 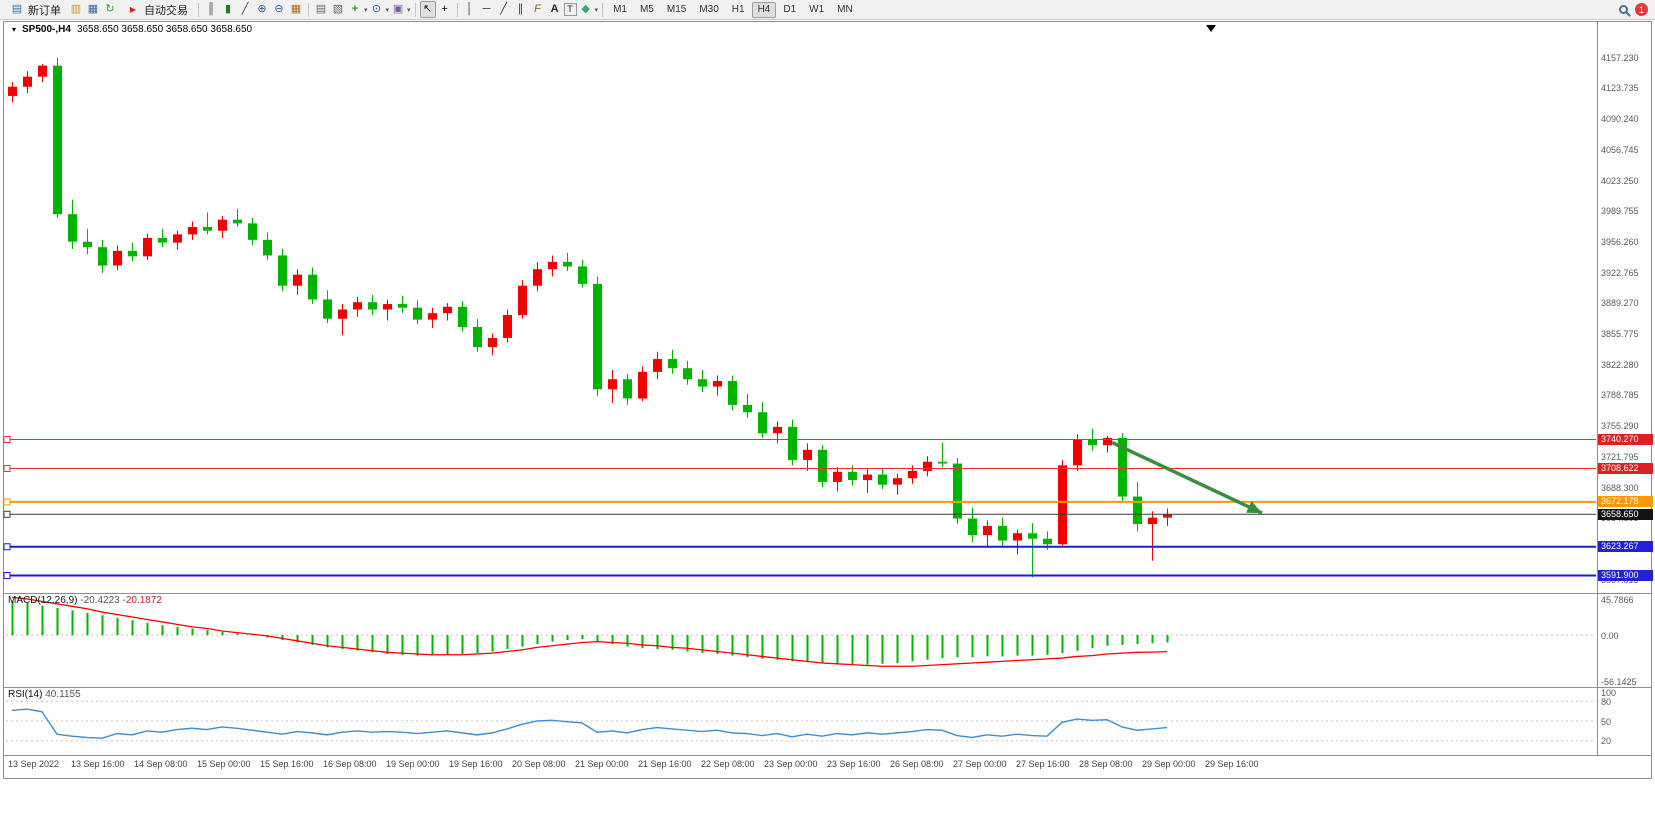 I want to click on shapes-tool-icon: ◆, so click(x=585, y=9).